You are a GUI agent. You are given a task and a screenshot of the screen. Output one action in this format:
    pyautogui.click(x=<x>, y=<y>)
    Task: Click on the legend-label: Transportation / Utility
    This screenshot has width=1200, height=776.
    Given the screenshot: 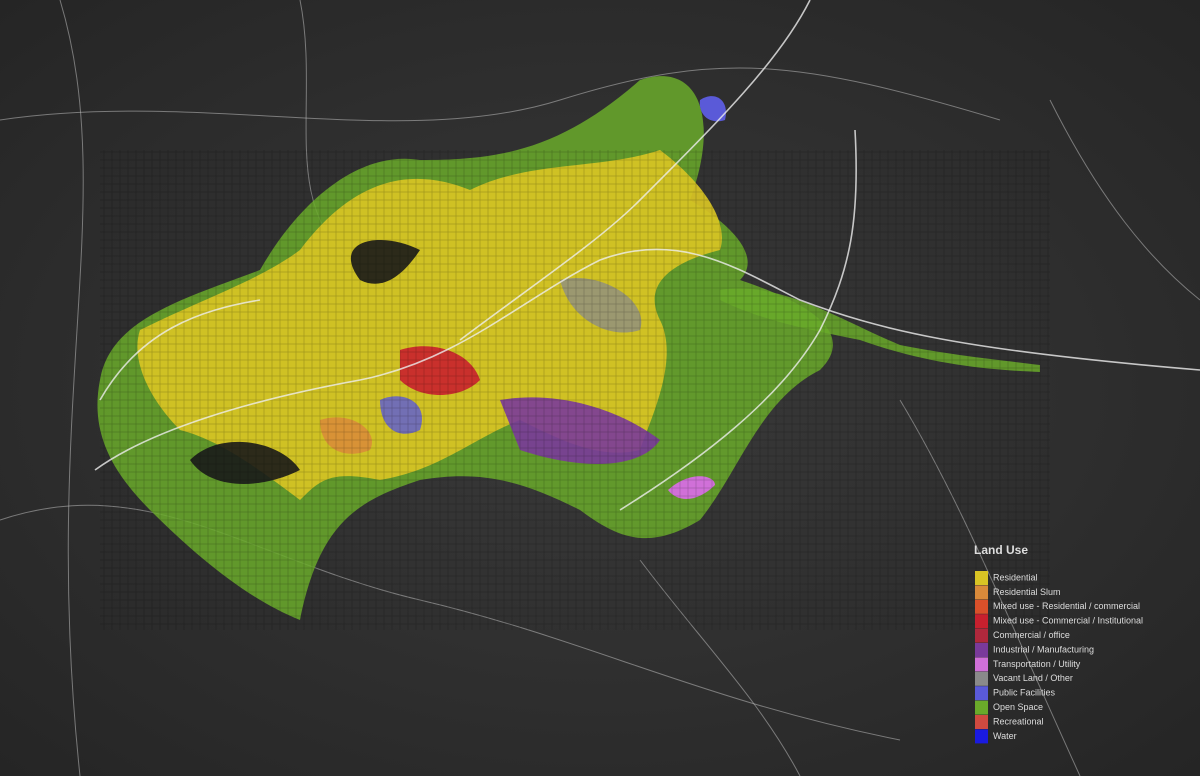 What is the action you would take?
    pyautogui.click(x=1037, y=664)
    